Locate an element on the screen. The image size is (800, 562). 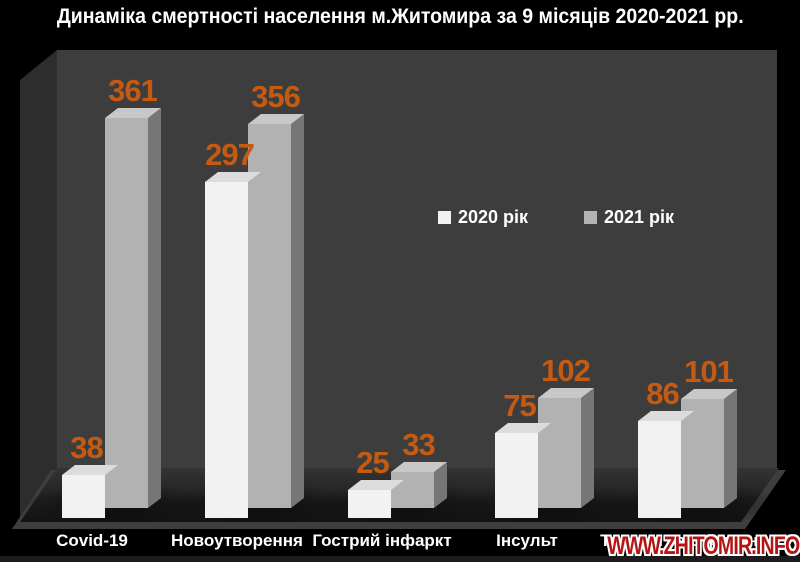
value-label: 25 is located at coordinates (372, 462).